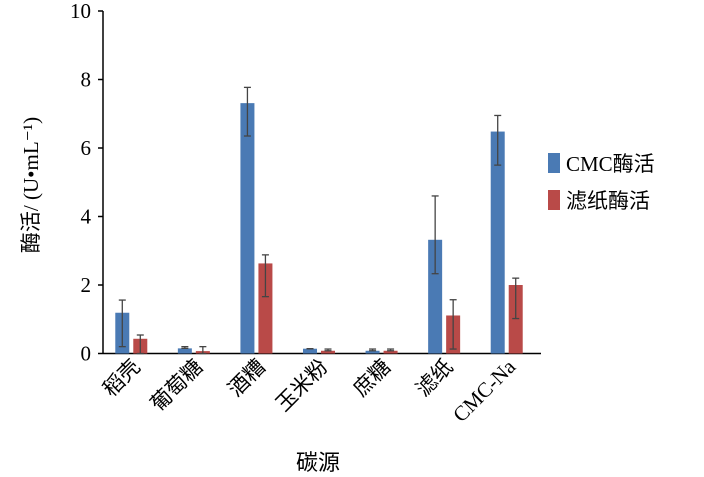  What do you see at coordinates (80, 11) in the screenshot?
I see `y-tick-label: 10` at bounding box center [80, 11].